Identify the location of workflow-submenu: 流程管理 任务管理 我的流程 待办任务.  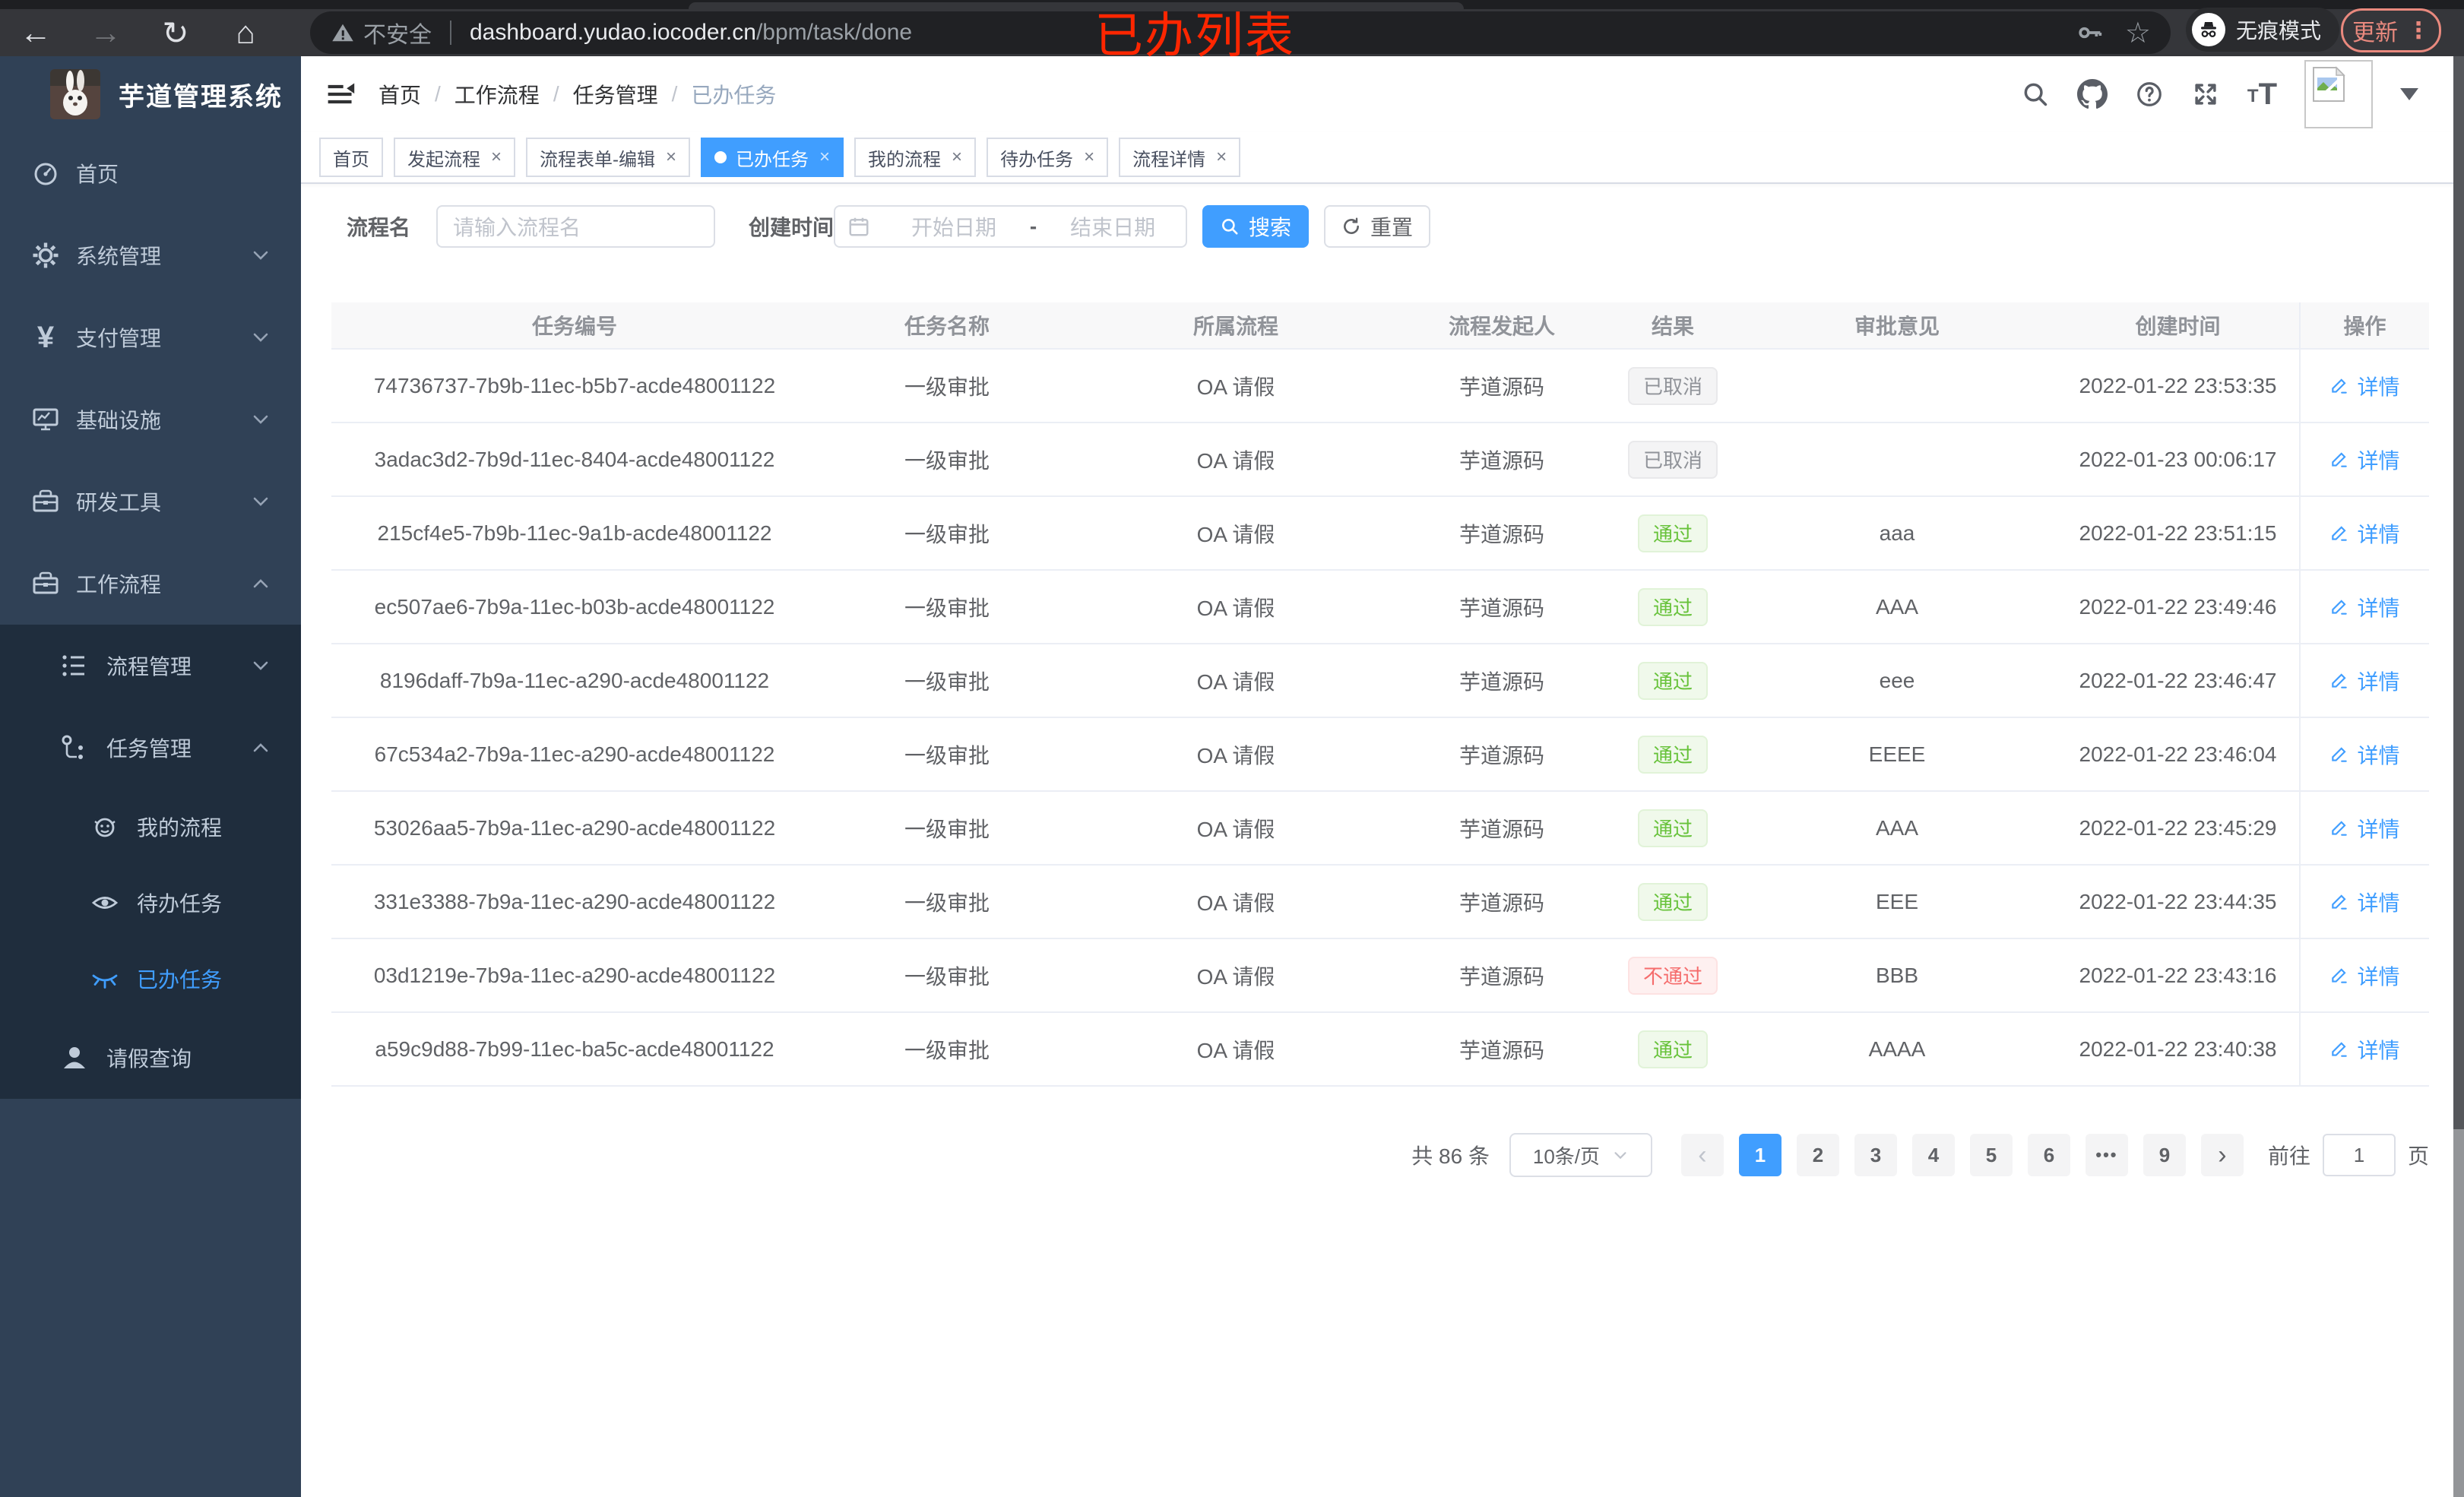
(150, 862).